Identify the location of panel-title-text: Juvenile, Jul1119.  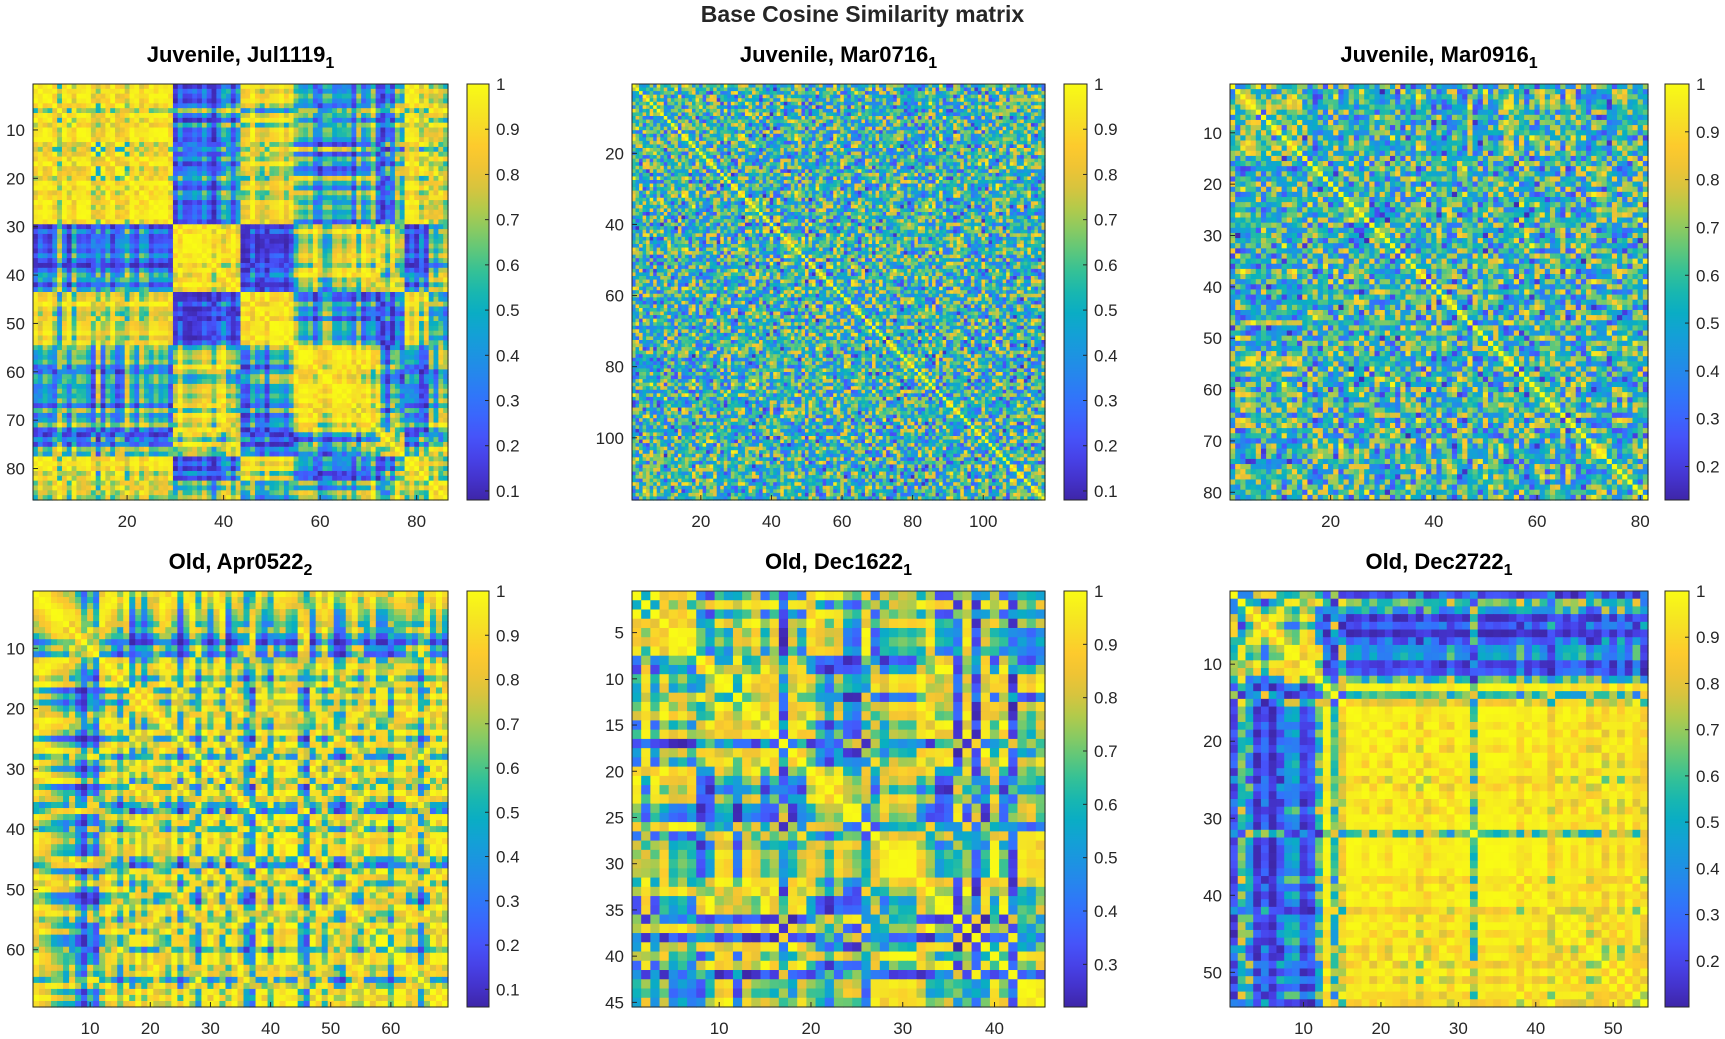
(236, 54).